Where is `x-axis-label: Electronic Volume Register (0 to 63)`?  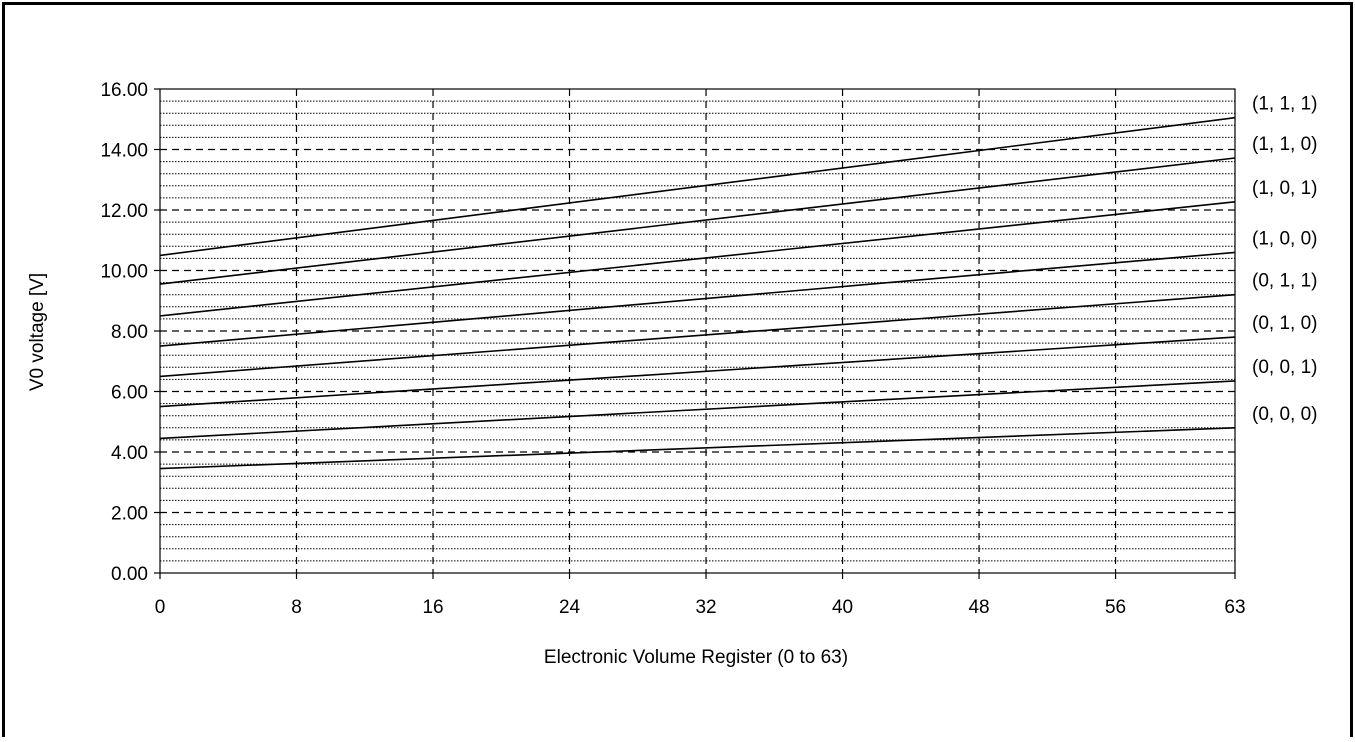 x-axis-label: Electronic Volume Register (0 to 63) is located at coordinates (696, 657).